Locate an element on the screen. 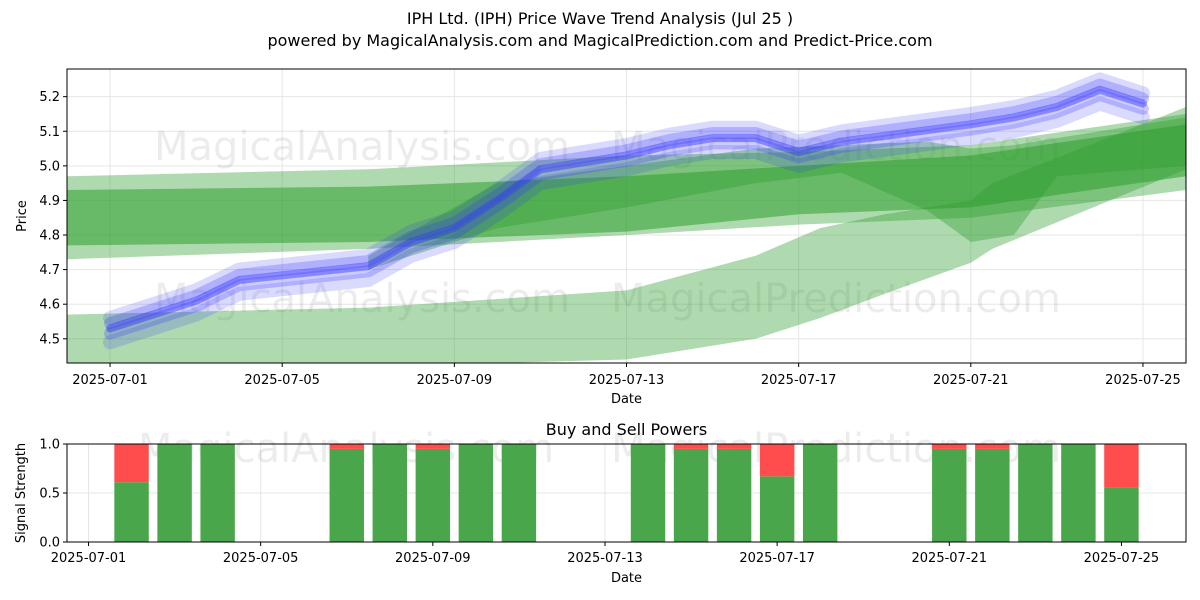  y-tick-label: 5.1 is located at coordinates (49, 132).